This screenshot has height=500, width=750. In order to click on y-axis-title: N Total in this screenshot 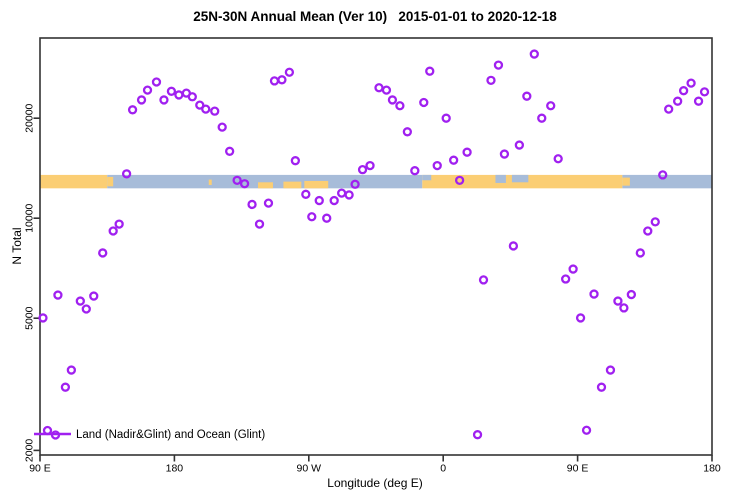, I will do `click(17, 246)`.